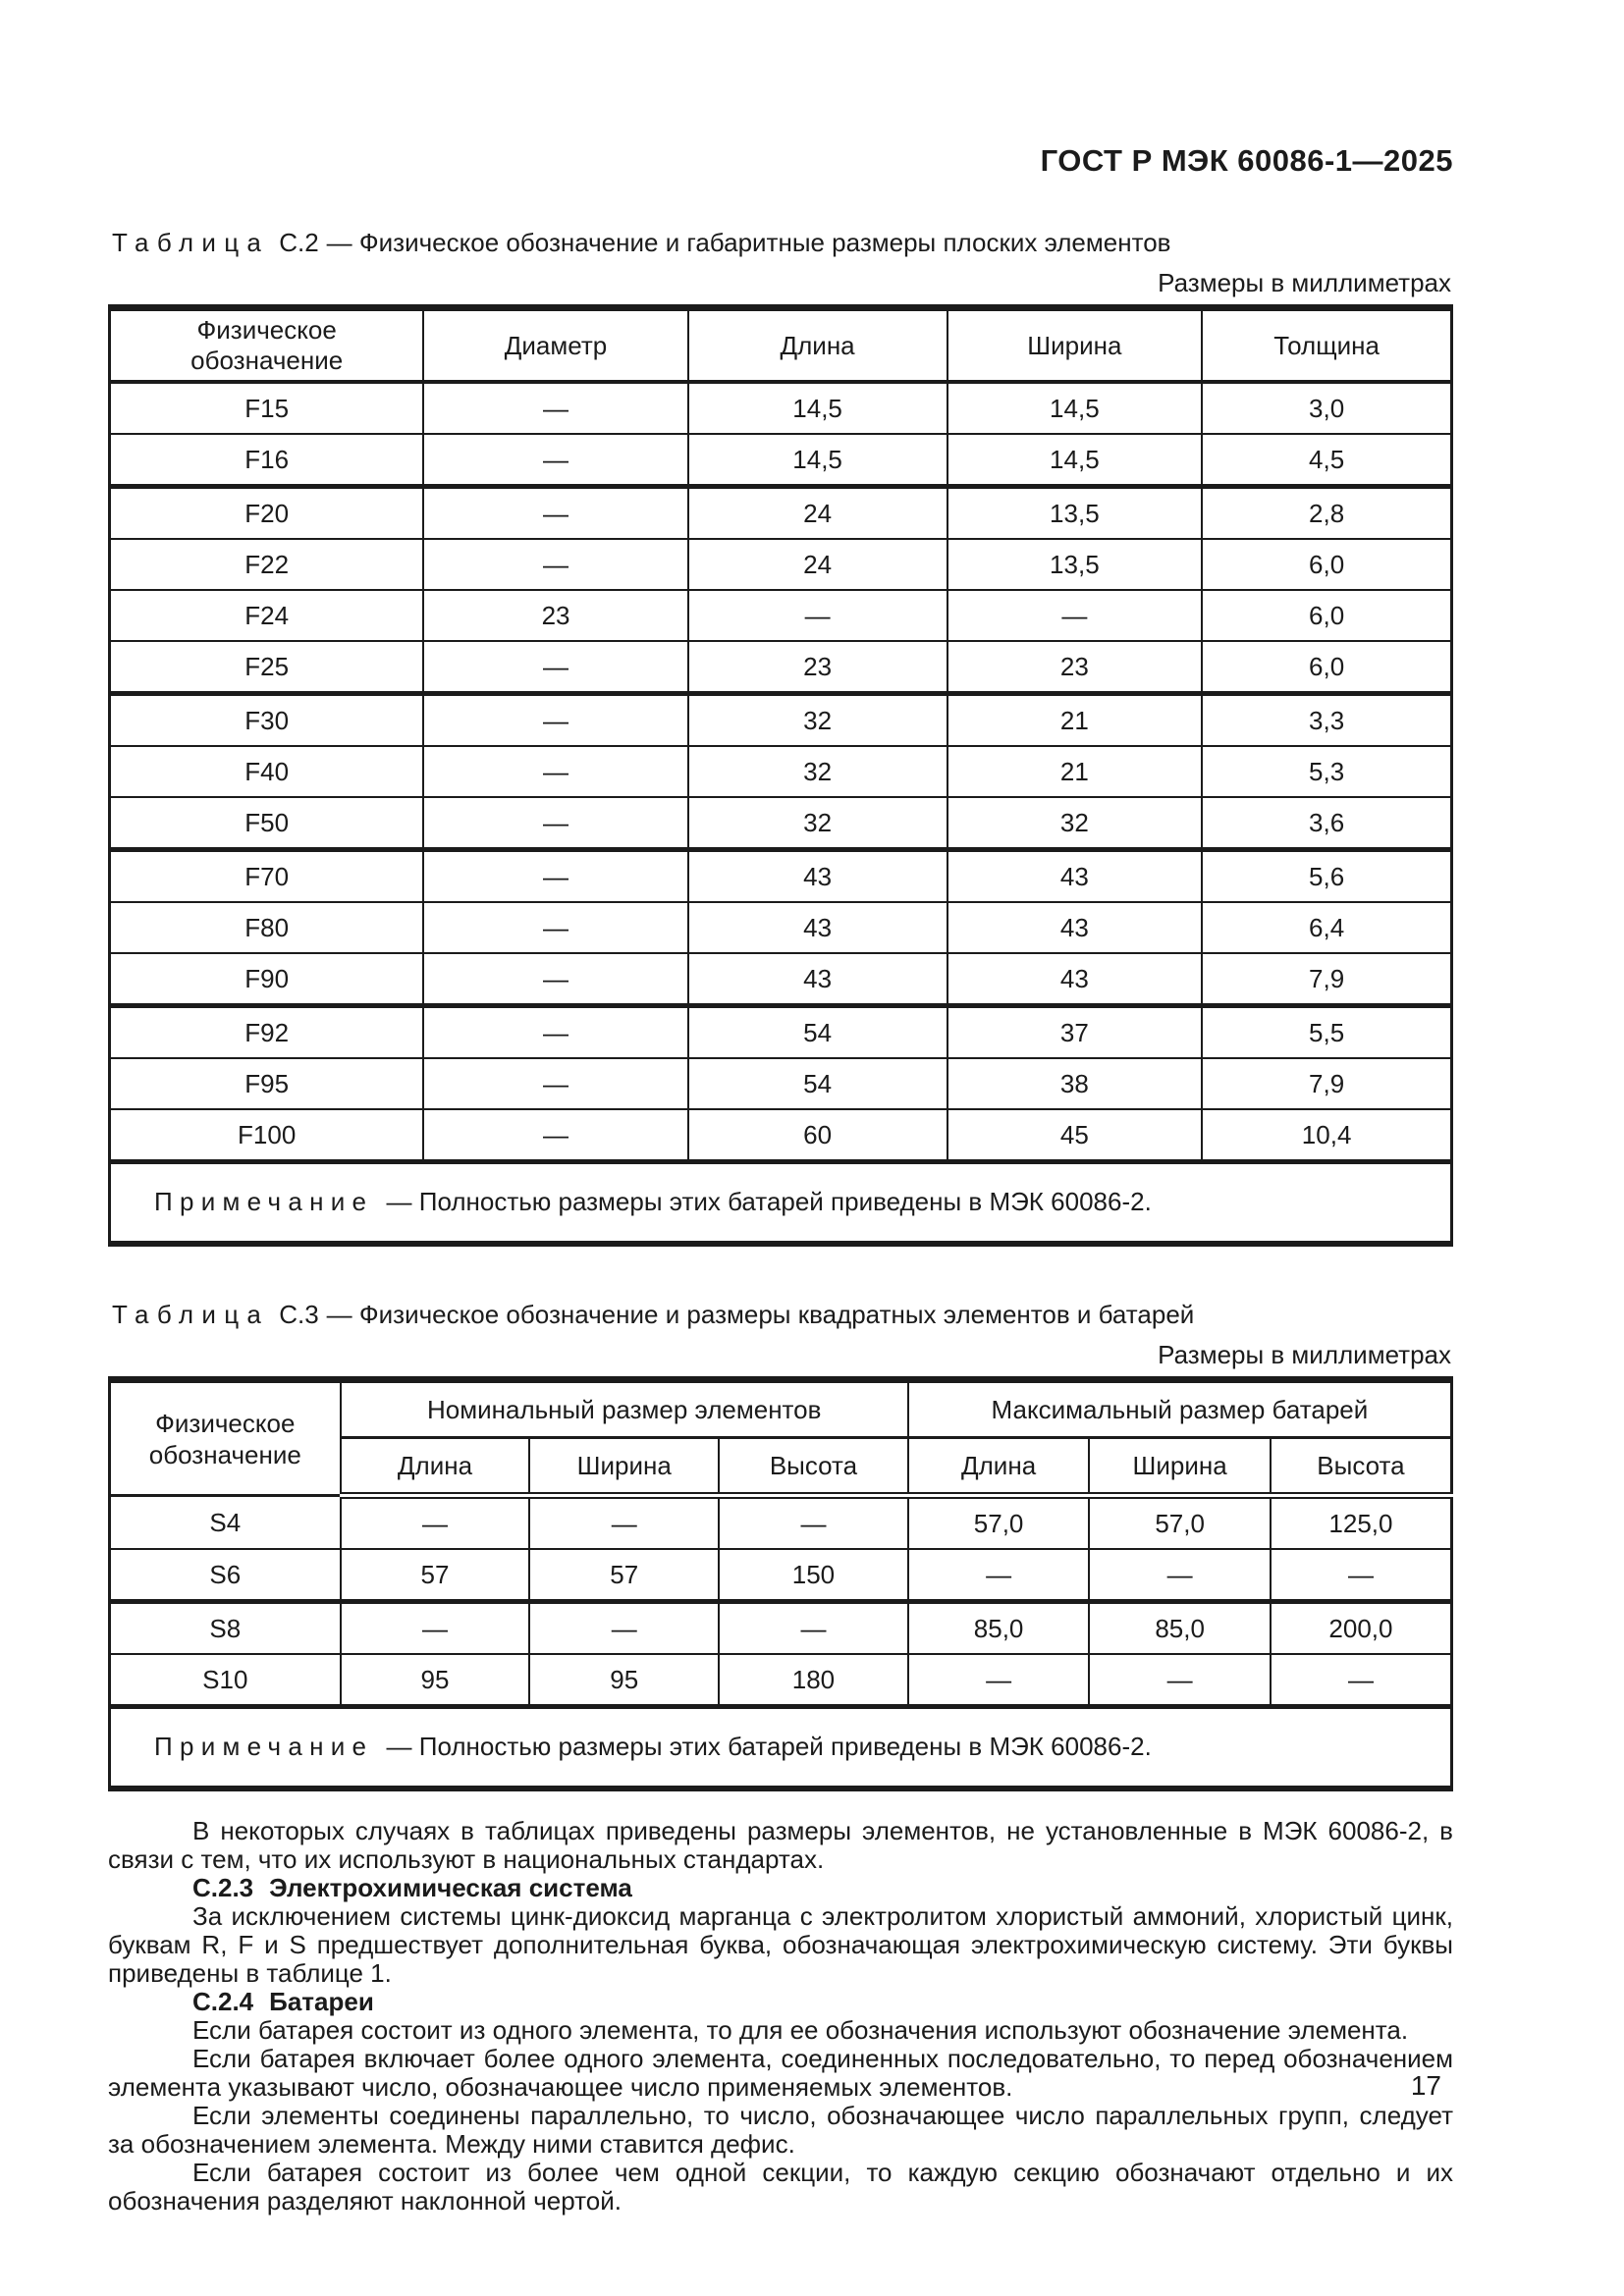 The image size is (1624, 2296). What do you see at coordinates (1327, 1135) in the screenshot?
I see `cell: 10,4` at bounding box center [1327, 1135].